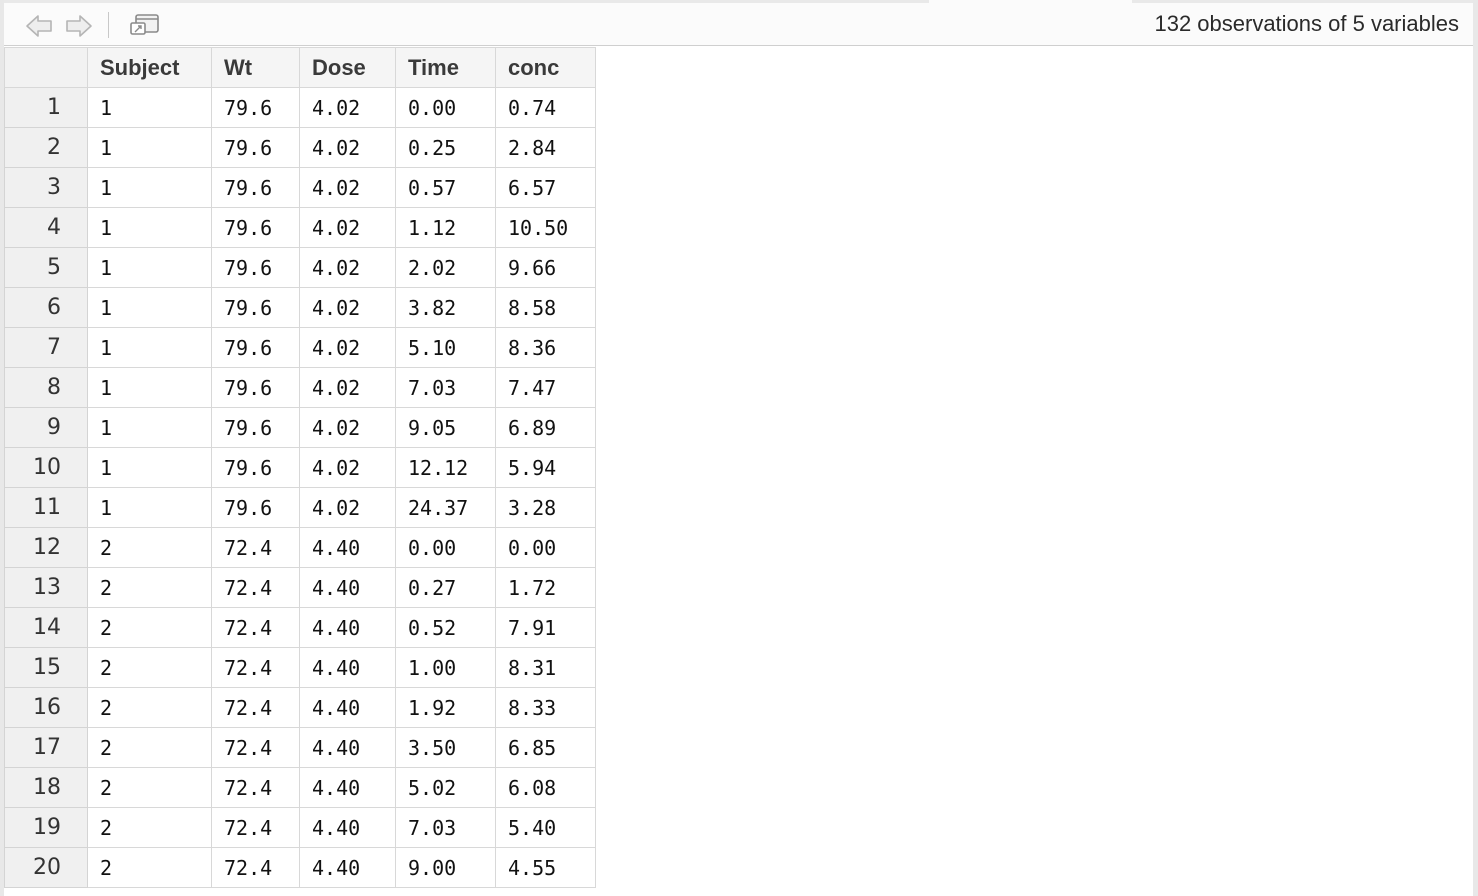 The width and height of the screenshot is (1478, 896). Describe the element at coordinates (545, 307) in the screenshot. I see `cell-conc: 8.58` at that location.